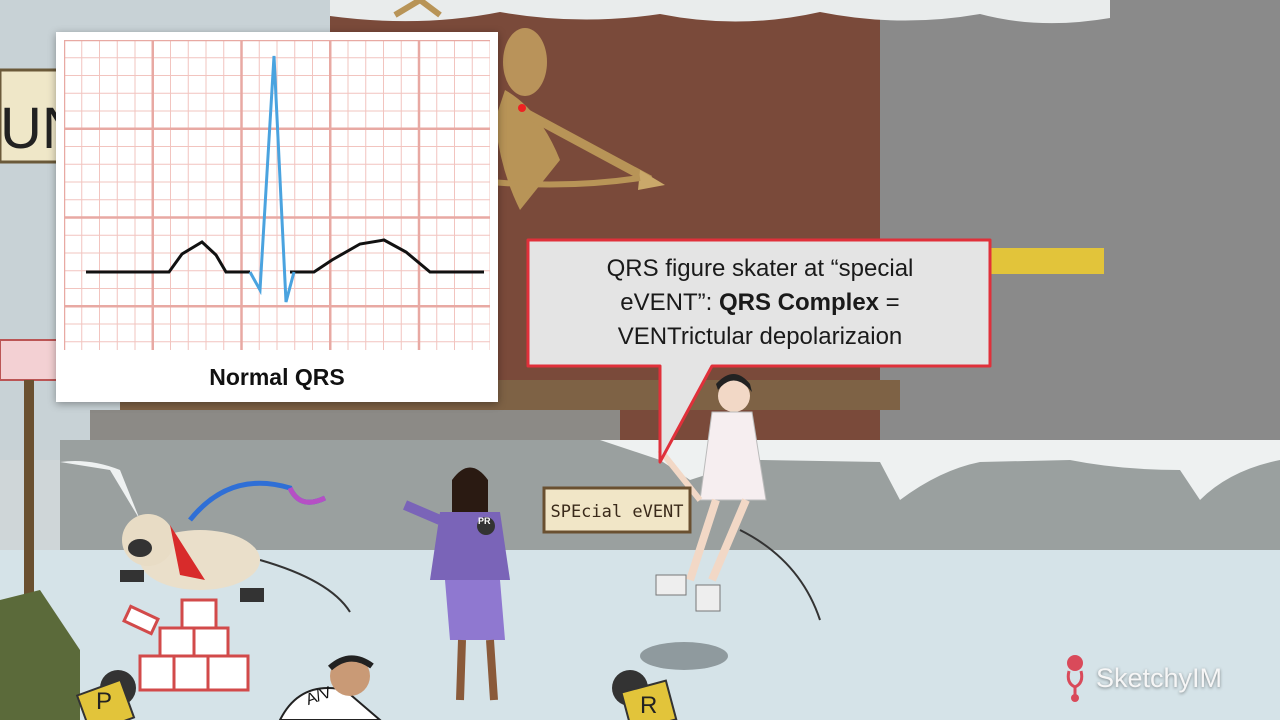 This screenshot has width=1280, height=720. Describe the element at coordinates (40, 655) in the screenshot. I see `booth-table` at that location.